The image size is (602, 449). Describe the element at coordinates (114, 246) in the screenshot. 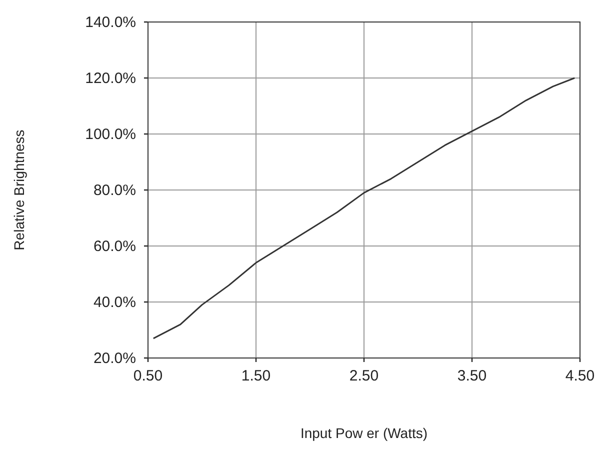

I see `y-tick-label: 60.0%` at that location.